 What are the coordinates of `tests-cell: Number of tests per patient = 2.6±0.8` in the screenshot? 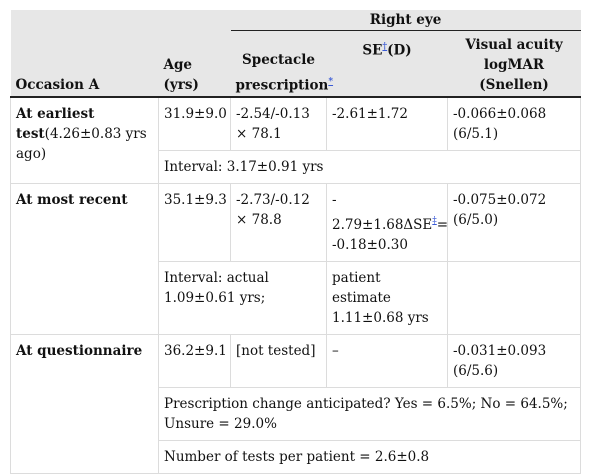 It's located at (369, 456).